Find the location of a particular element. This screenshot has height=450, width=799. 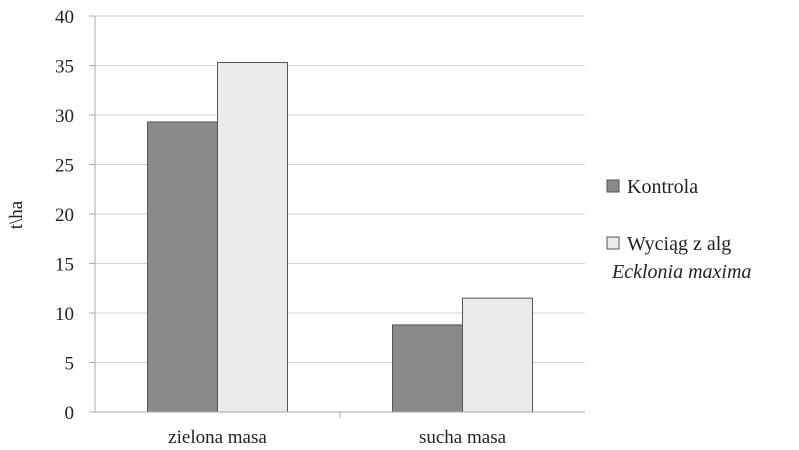

y-tick-label: 35 is located at coordinates (64, 67).